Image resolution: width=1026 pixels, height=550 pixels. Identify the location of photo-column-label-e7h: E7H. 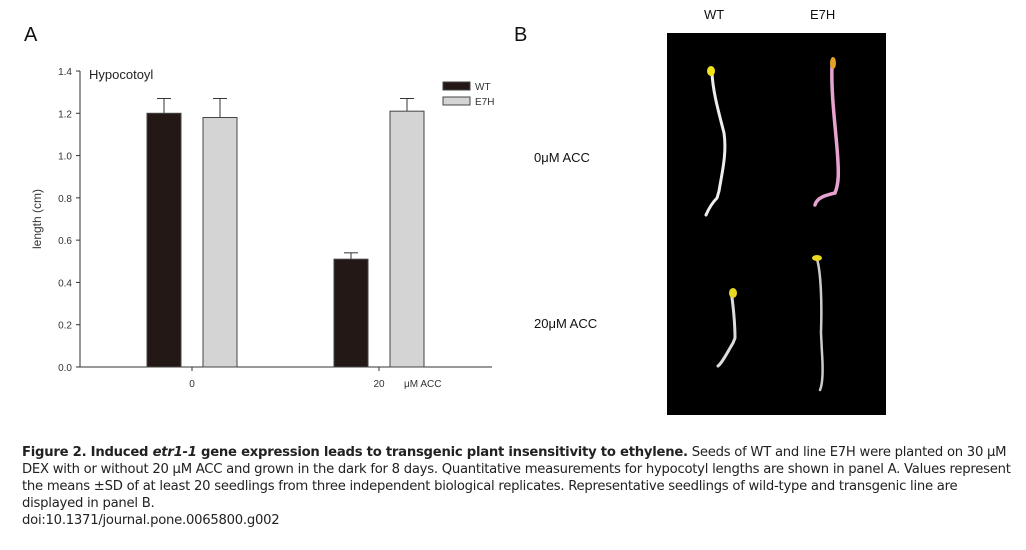
(823, 14).